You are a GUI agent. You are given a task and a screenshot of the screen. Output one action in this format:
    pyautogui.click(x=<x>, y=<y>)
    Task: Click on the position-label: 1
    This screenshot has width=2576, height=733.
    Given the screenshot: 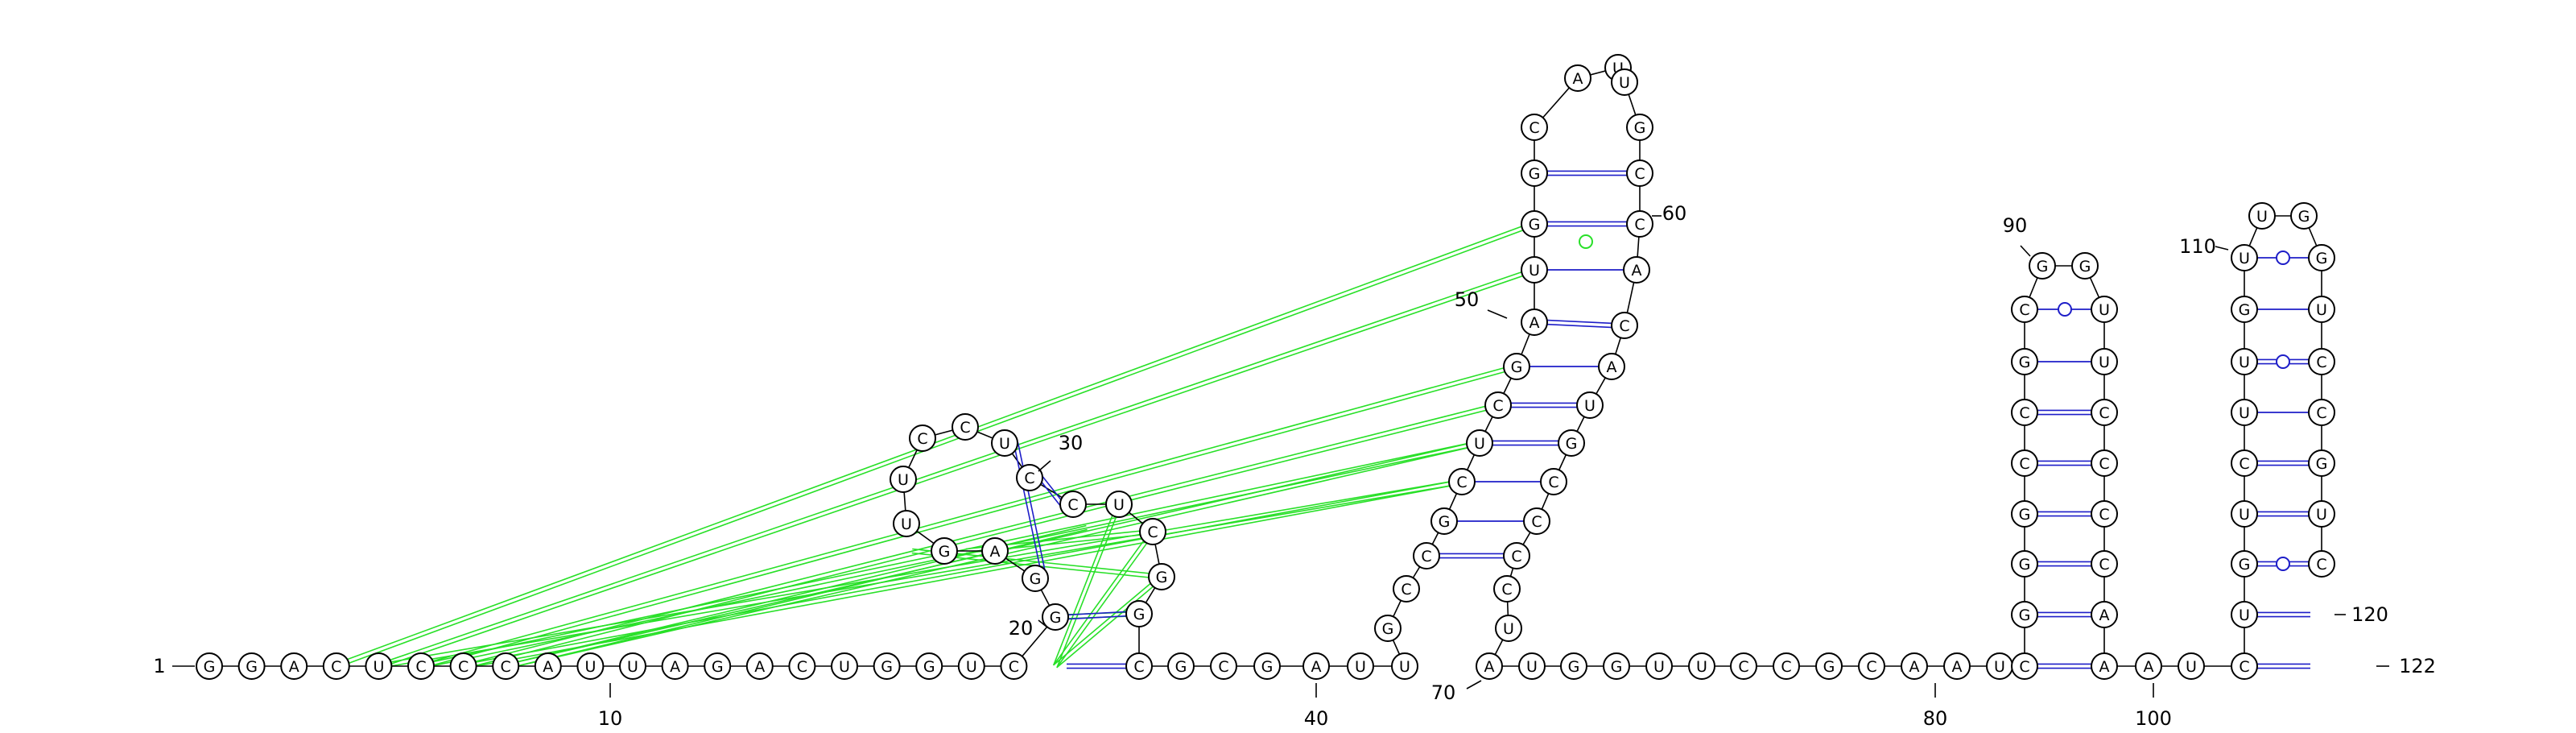 What is the action you would take?
    pyautogui.click(x=159, y=666)
    